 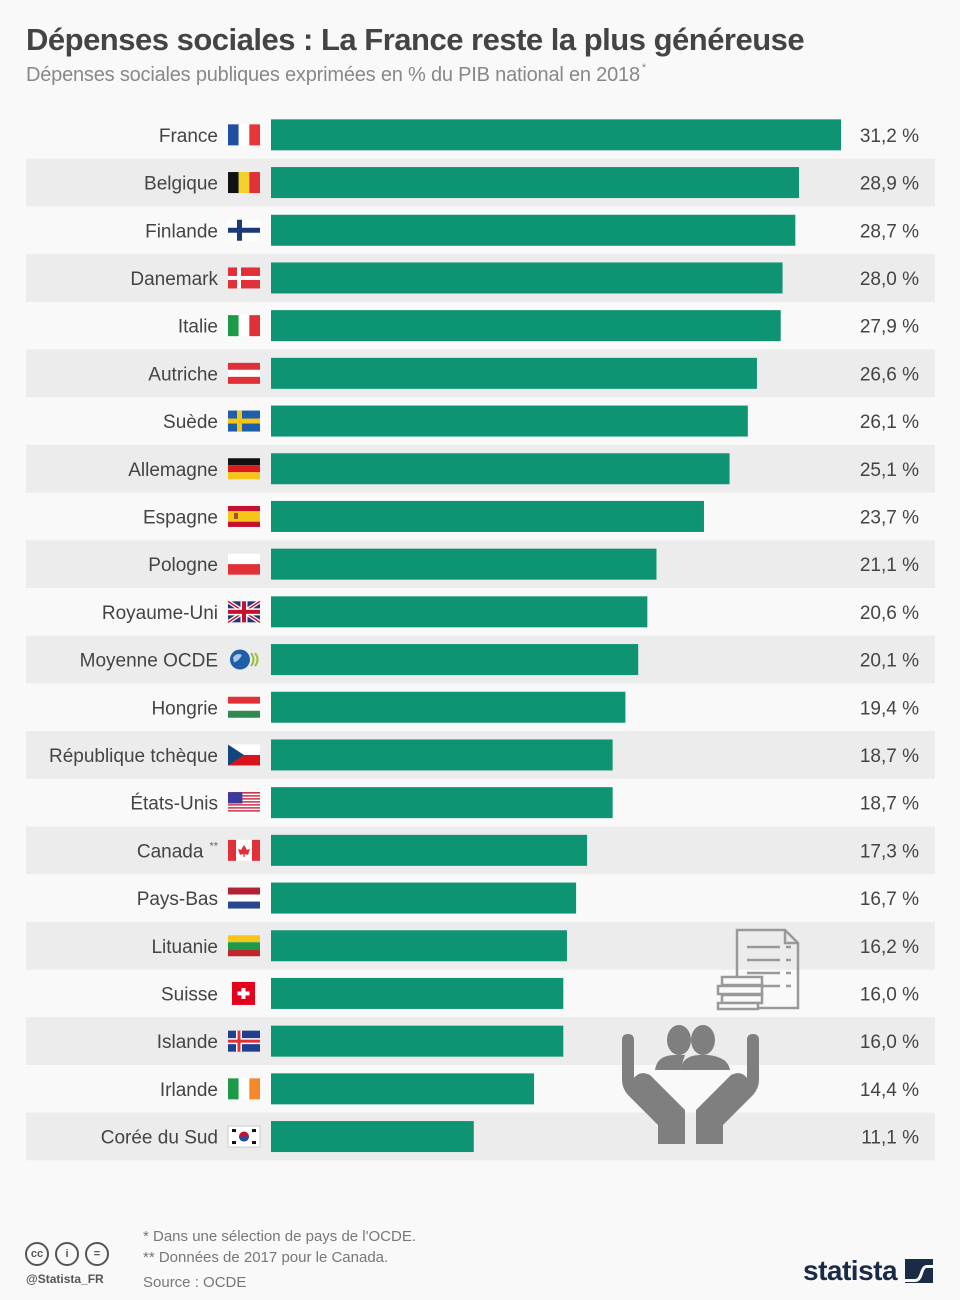 I want to click on at-flag-icon, so click(x=244, y=373).